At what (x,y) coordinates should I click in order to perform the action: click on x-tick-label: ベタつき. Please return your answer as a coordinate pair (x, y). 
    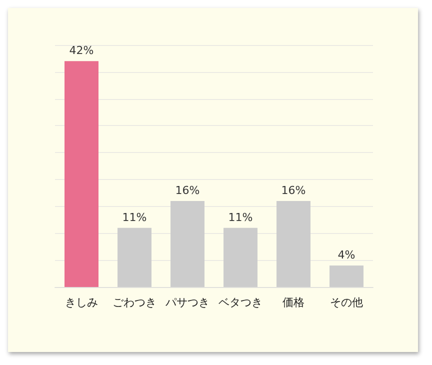
    Looking at the image, I should click on (240, 302).